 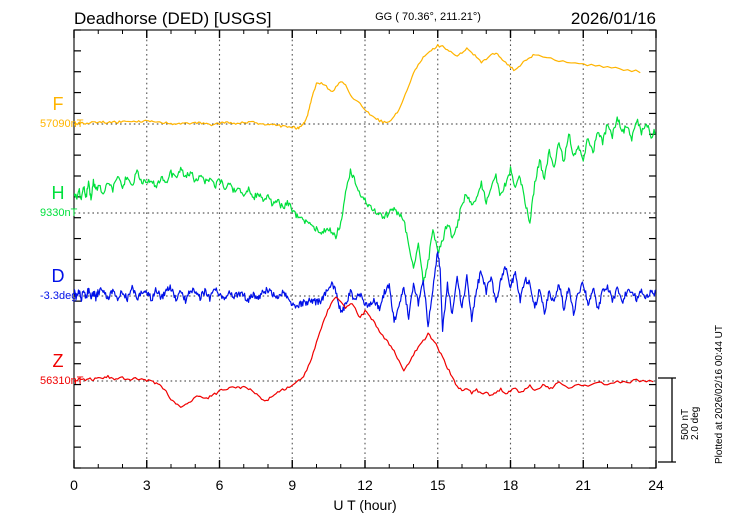 What do you see at coordinates (438, 485) in the screenshot?
I see `x-tick-label: 15` at bounding box center [438, 485].